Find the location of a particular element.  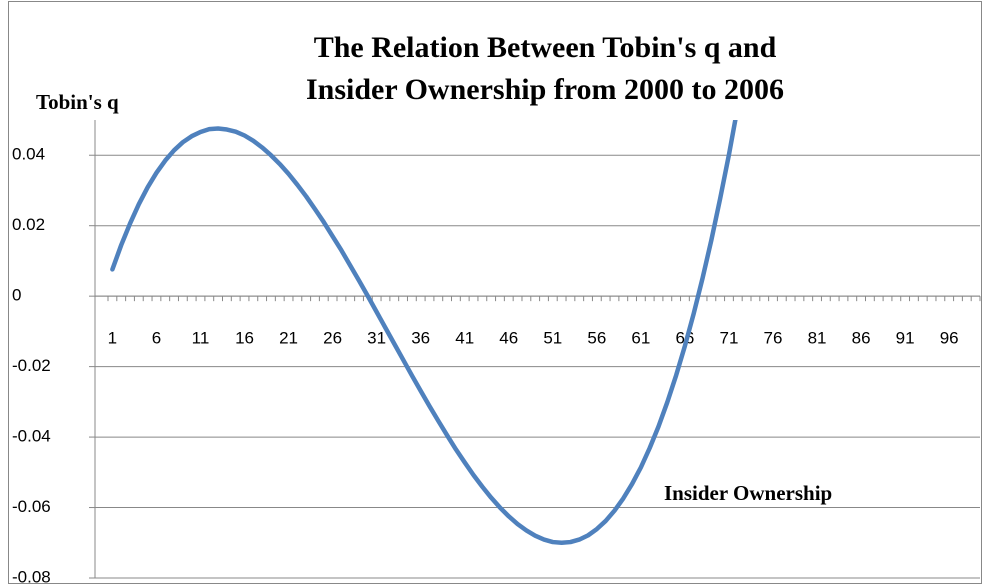

chart-title: The Relation Between Tobin's q and is located at coordinates (545, 47).